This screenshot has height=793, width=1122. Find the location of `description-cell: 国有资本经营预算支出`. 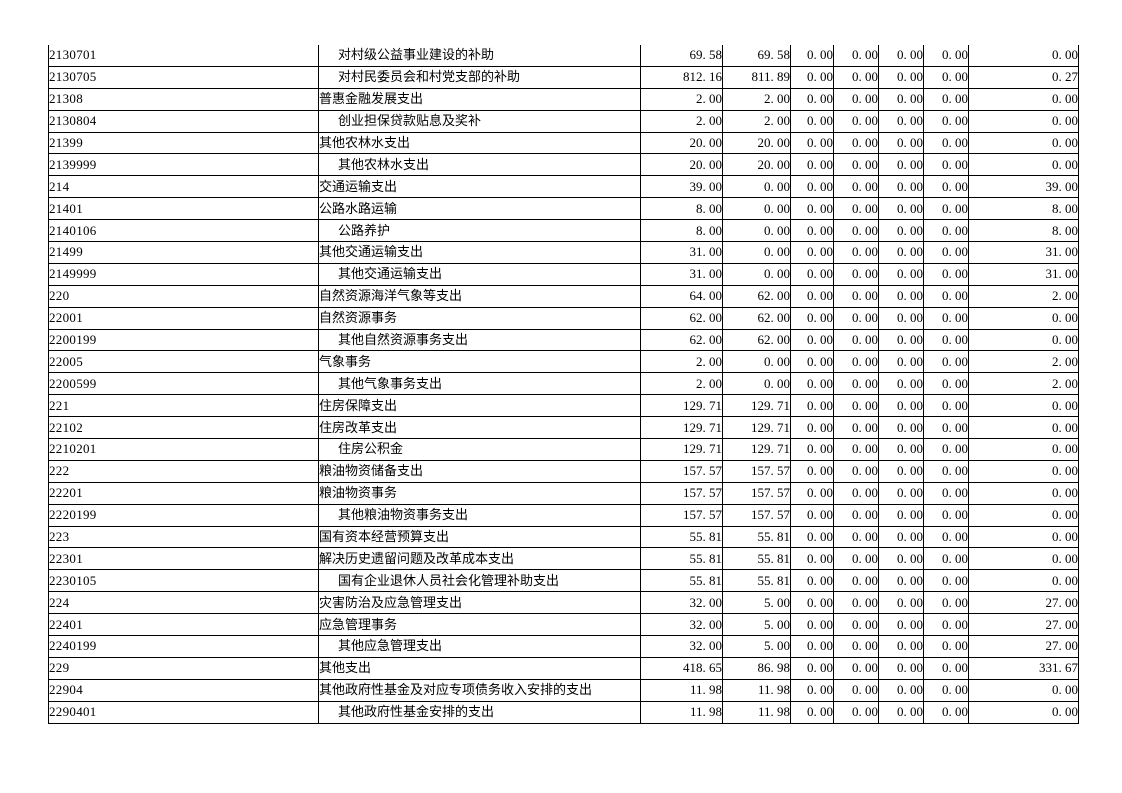

description-cell: 国有资本经营预算支出 is located at coordinates (479, 537).